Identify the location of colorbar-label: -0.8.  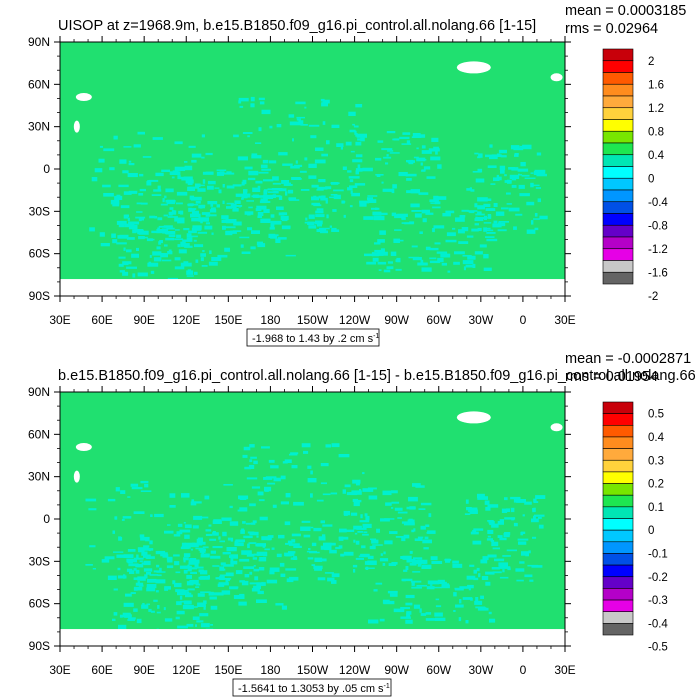
(658, 226).